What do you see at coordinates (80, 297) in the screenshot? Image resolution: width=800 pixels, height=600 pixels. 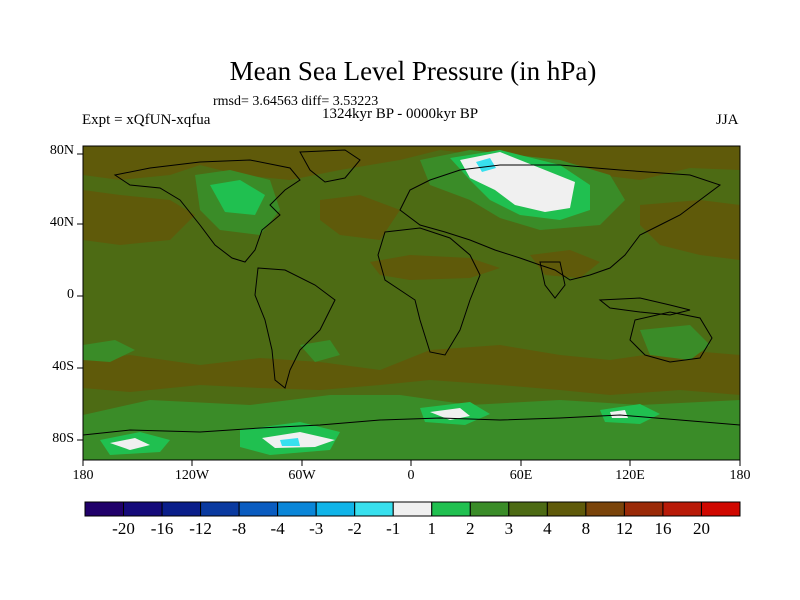 I see `lat-ticks` at bounding box center [80, 297].